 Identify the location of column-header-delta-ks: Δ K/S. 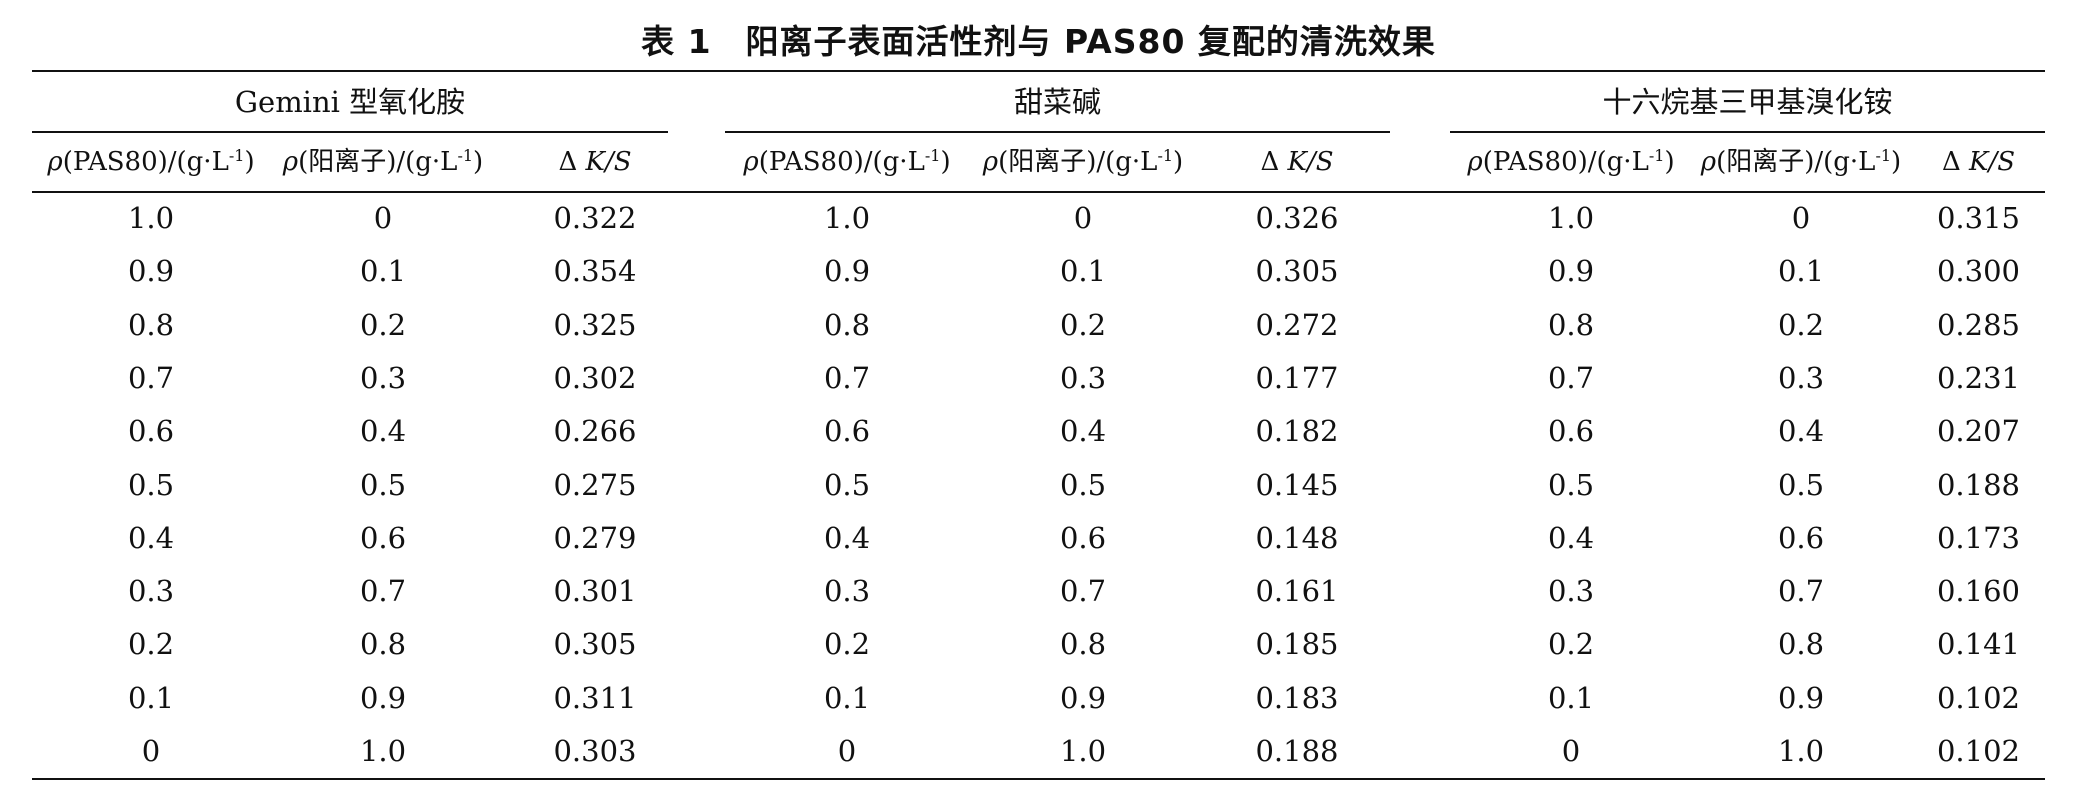
(595, 162).